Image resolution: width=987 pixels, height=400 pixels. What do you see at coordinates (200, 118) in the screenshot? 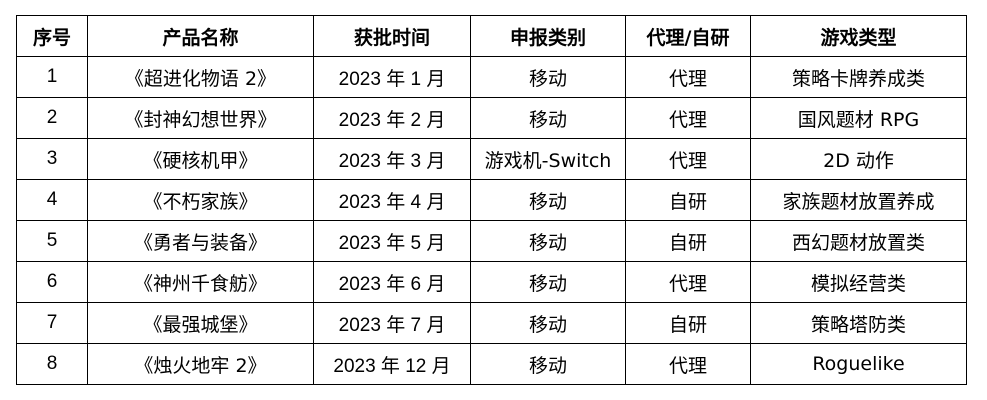
I see `cell-product-name: 《封神幻想世界》` at bounding box center [200, 118].